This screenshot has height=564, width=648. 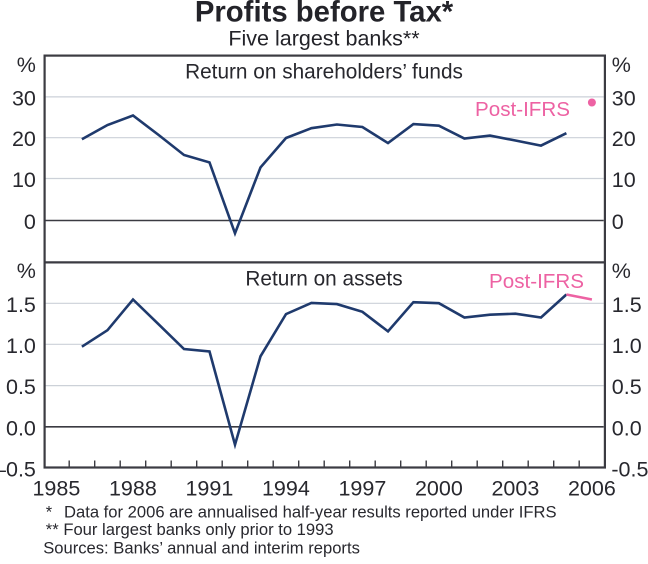 I want to click on svg-text:** Four largest banks only pri: ** Four largest banks only prior to 1993, so click(x=190, y=529).